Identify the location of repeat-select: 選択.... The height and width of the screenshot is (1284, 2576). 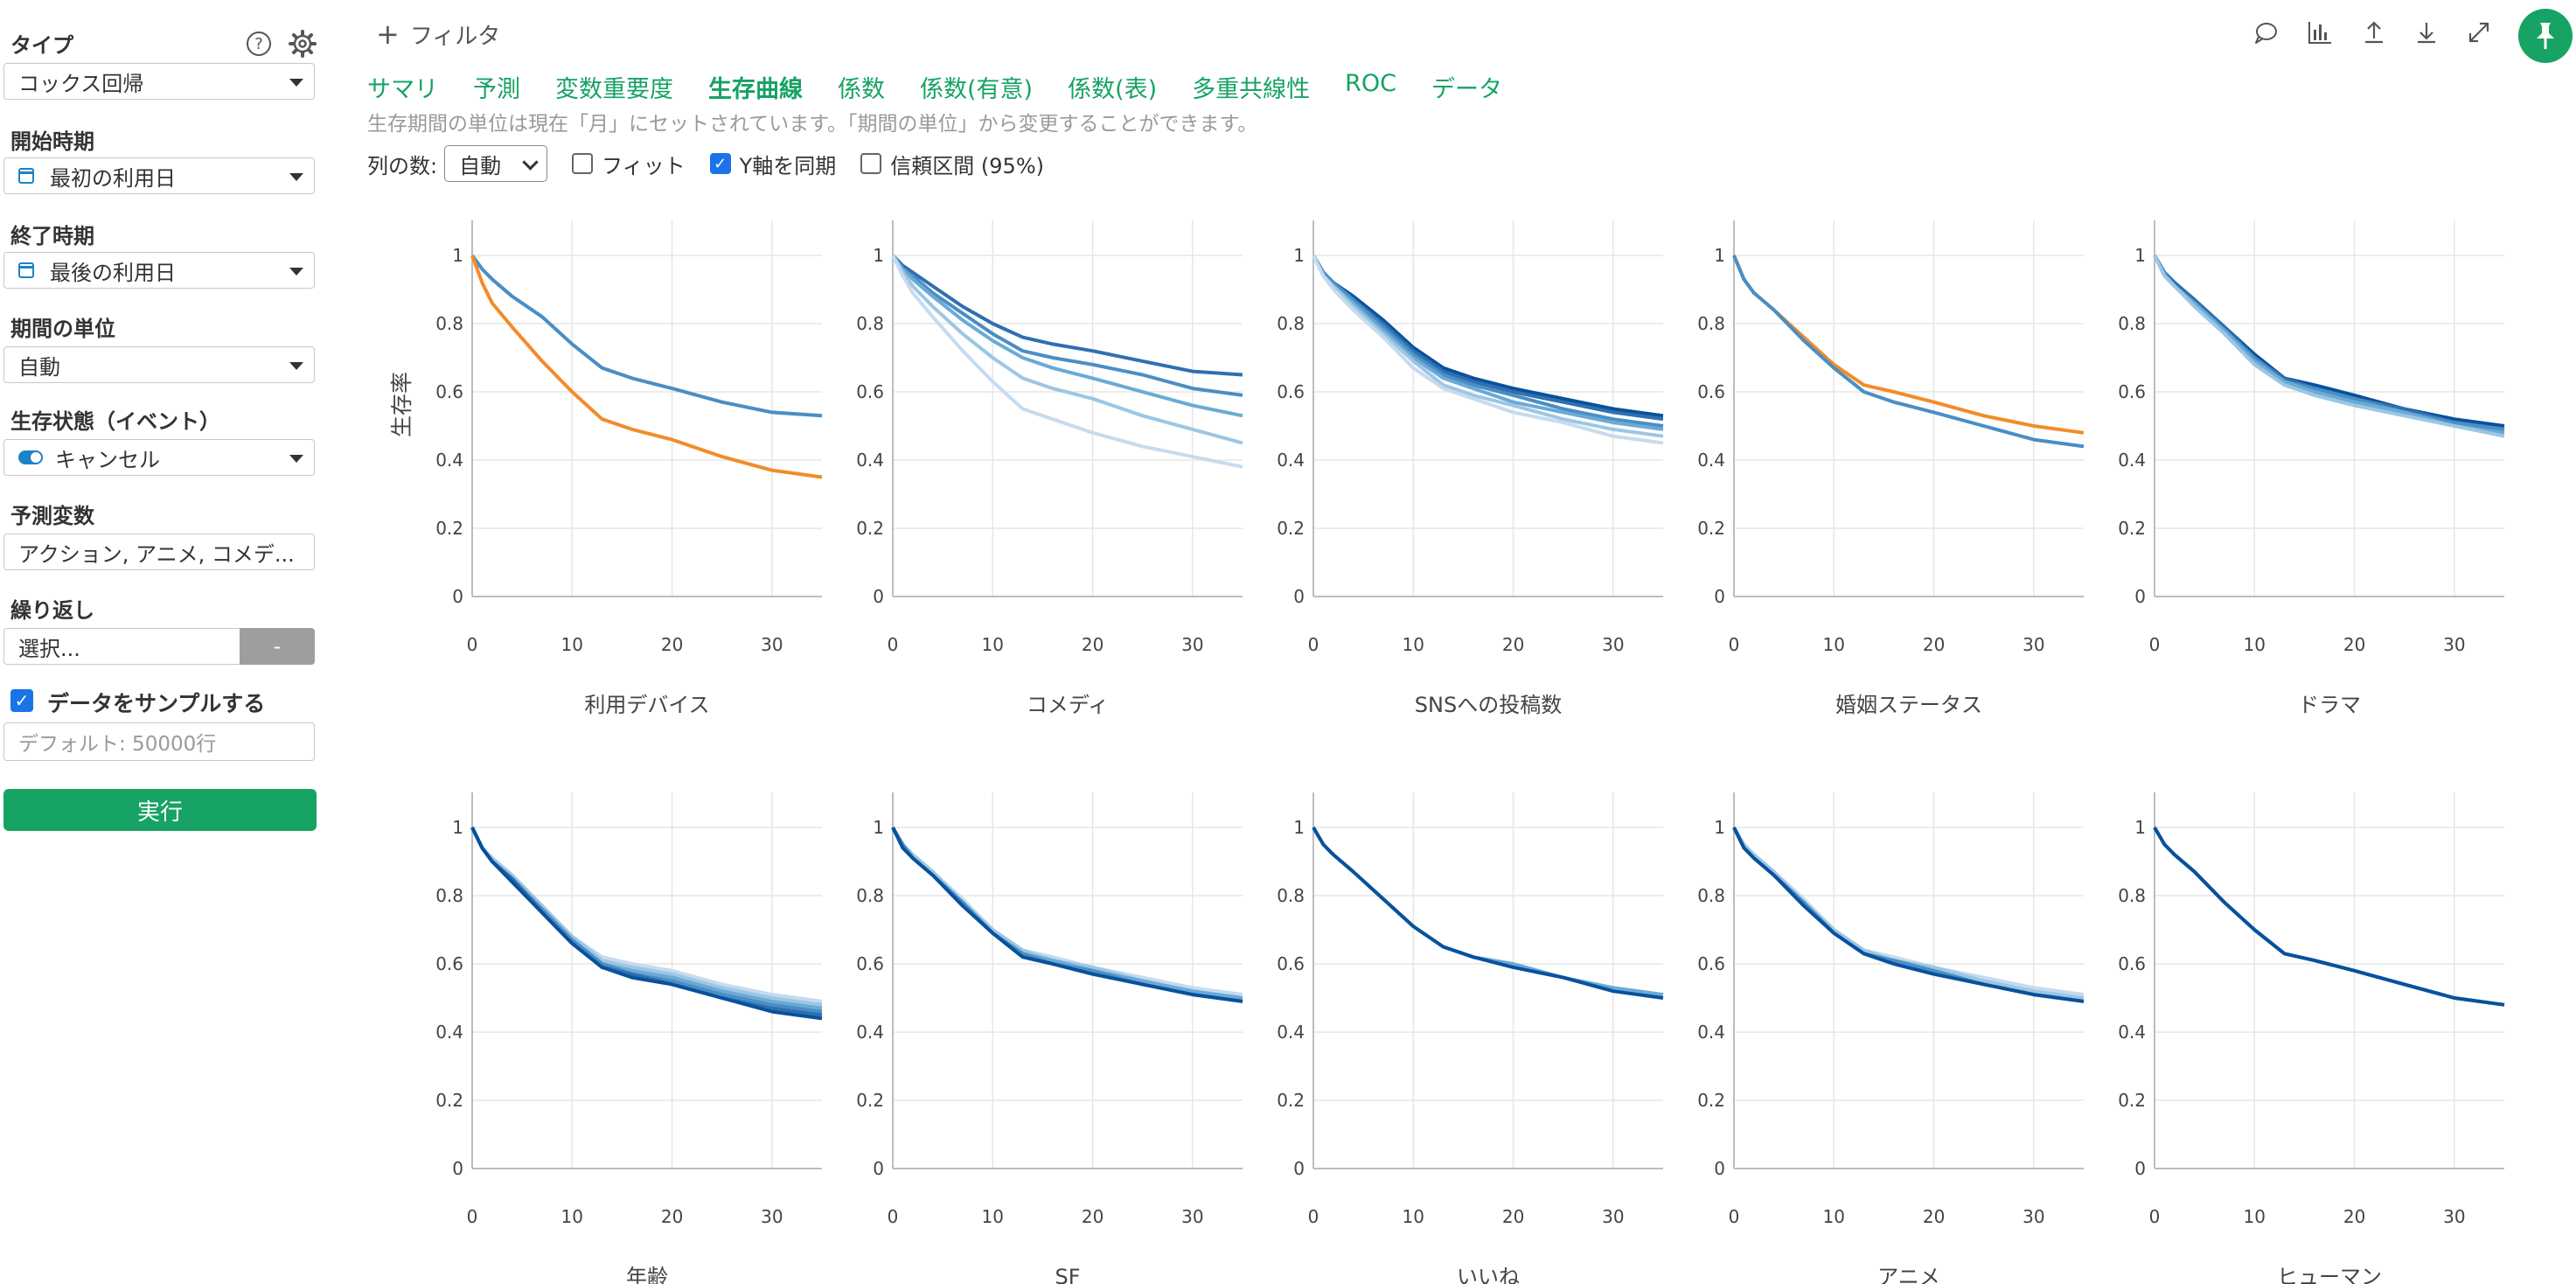
(121, 647).